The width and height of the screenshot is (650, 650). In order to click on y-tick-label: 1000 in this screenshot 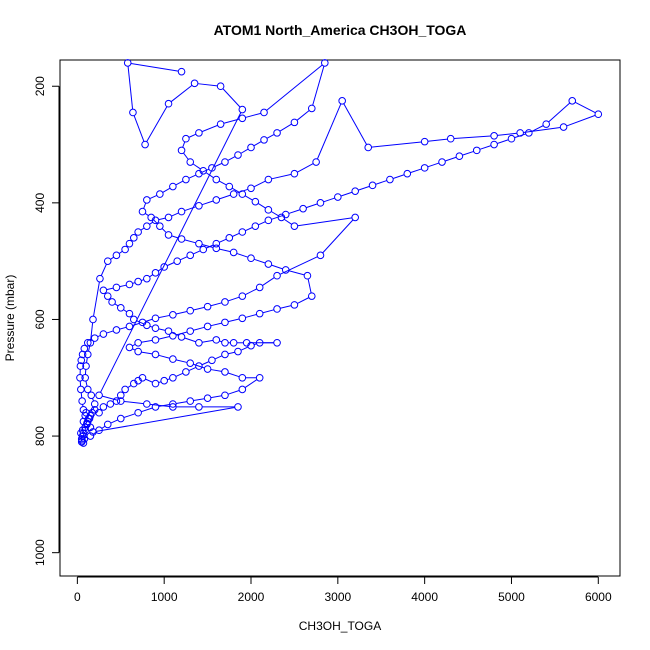, I will do `click(40, 552)`.